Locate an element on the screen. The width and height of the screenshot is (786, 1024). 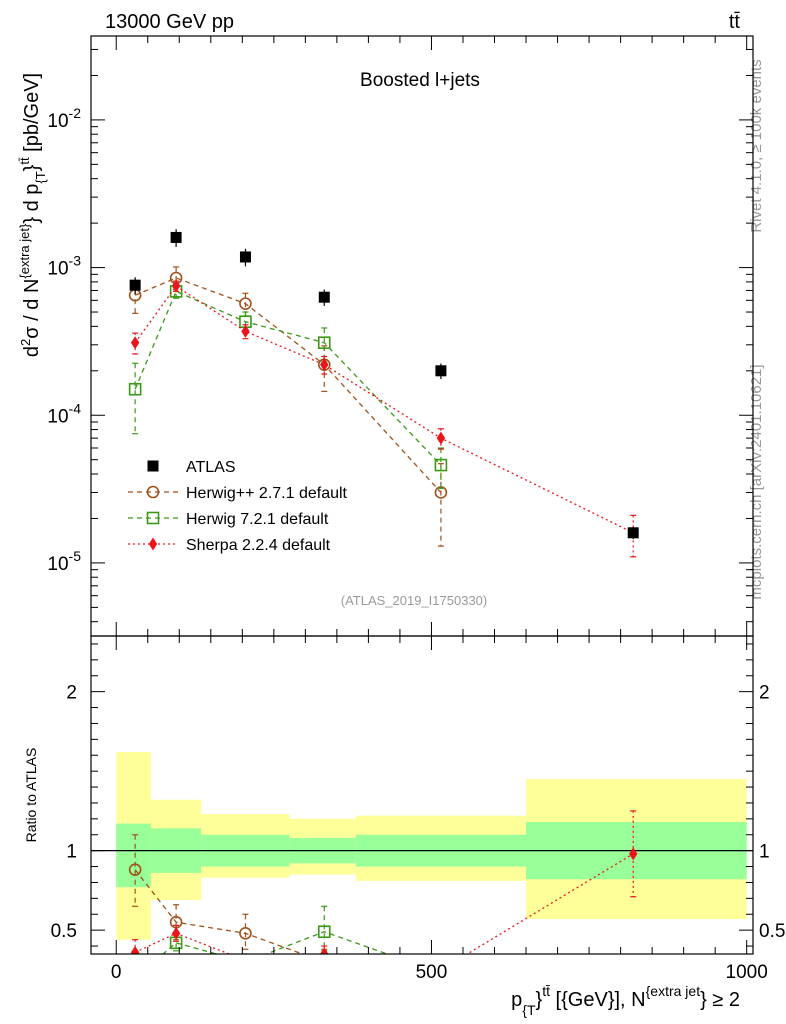
energy-label: 13000 GeV pp is located at coordinates (169, 22).